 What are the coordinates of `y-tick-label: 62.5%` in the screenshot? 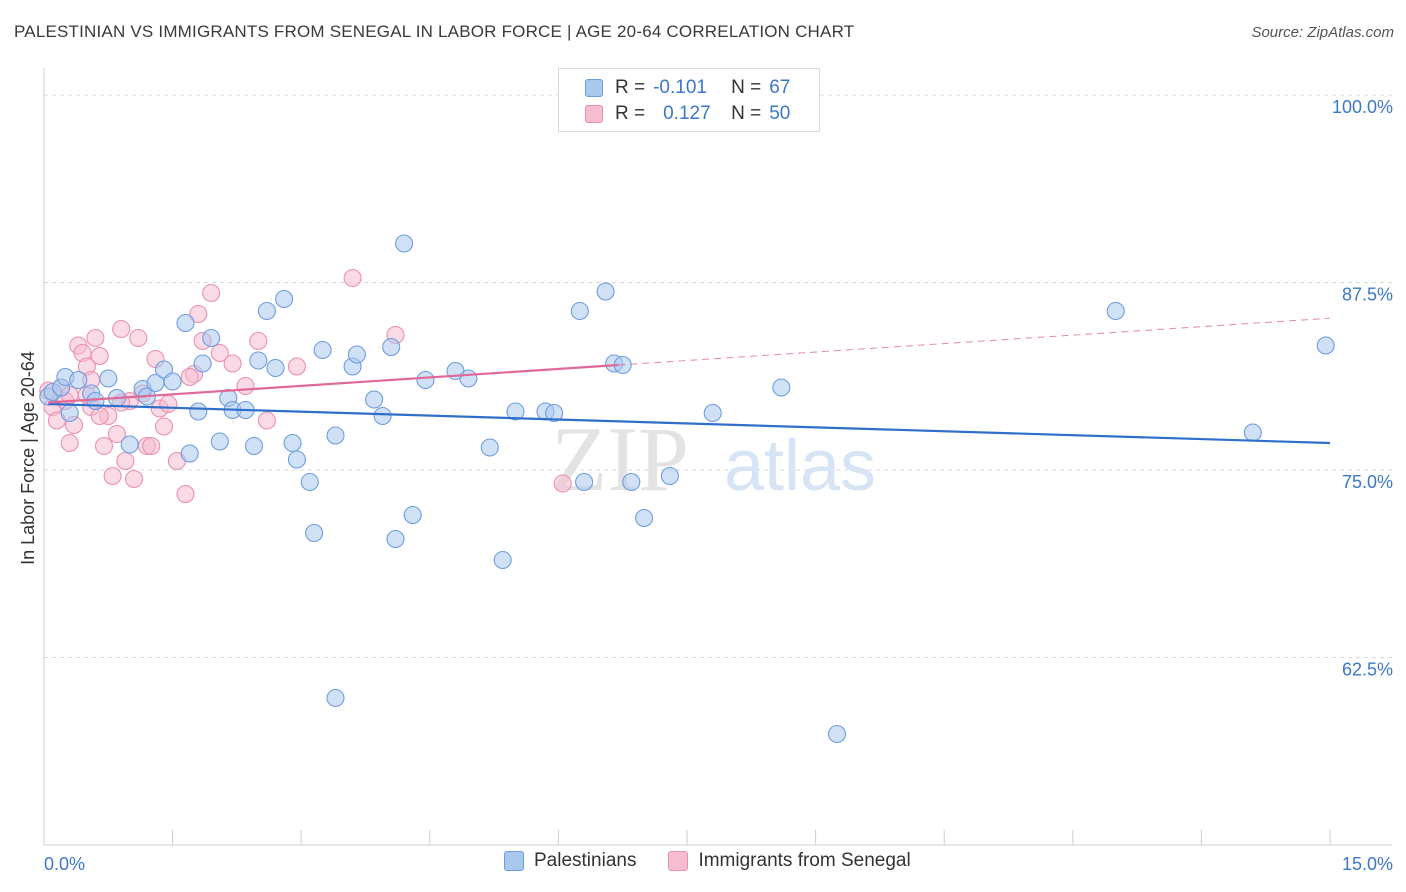 It's located at (1367, 670).